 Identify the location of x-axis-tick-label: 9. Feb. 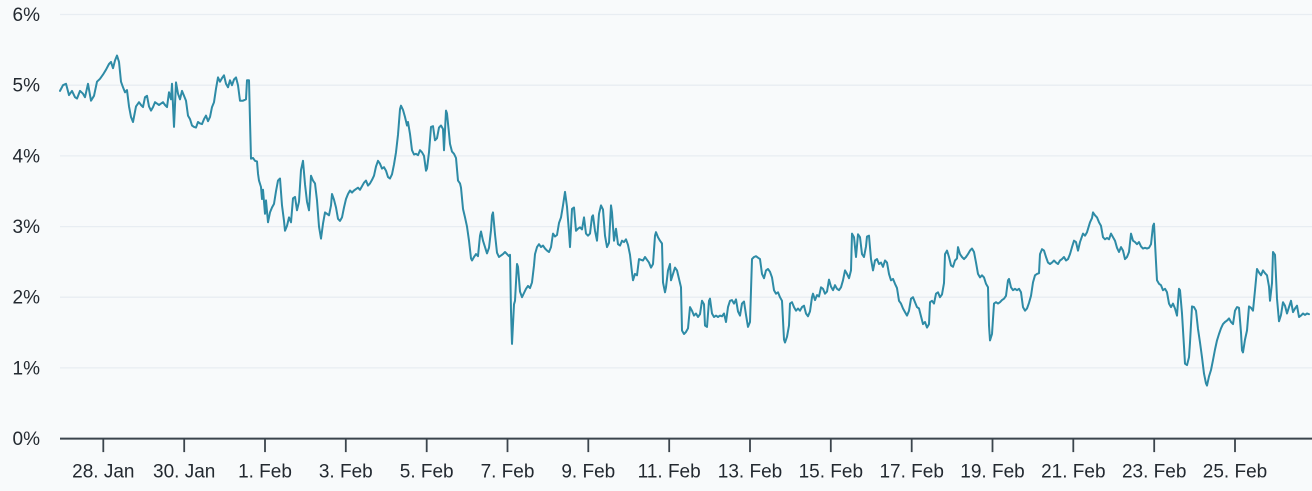
(588, 472).